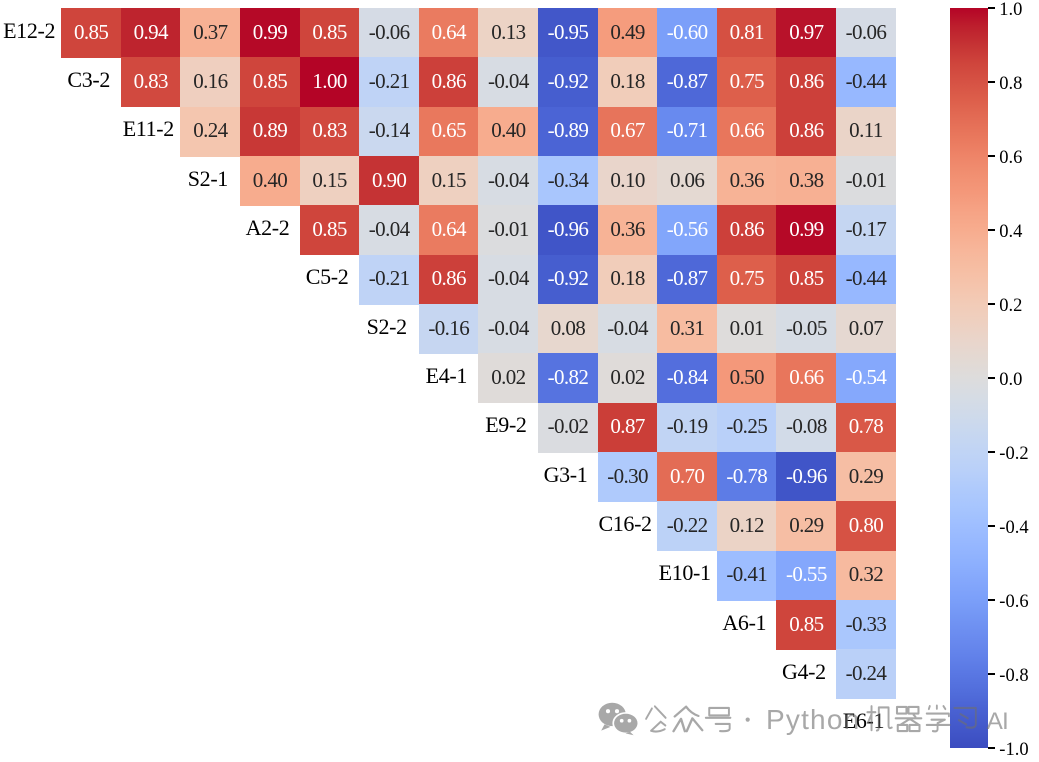  What do you see at coordinates (998, 721) in the screenshot?
I see `svg-text: AI` at bounding box center [998, 721].